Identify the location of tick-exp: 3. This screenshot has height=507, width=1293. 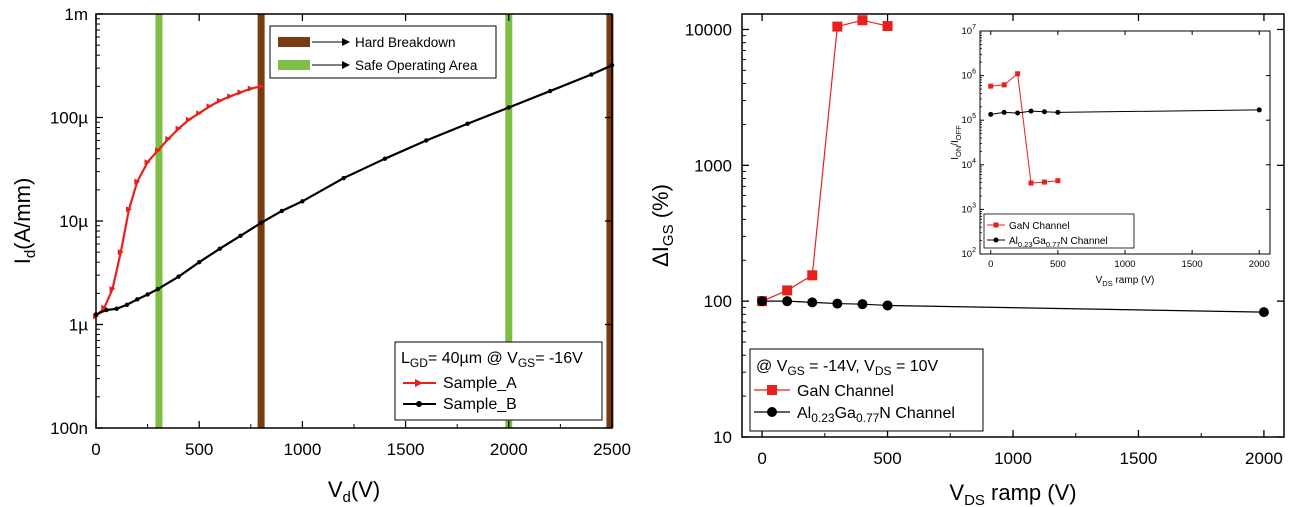
(974, 205).